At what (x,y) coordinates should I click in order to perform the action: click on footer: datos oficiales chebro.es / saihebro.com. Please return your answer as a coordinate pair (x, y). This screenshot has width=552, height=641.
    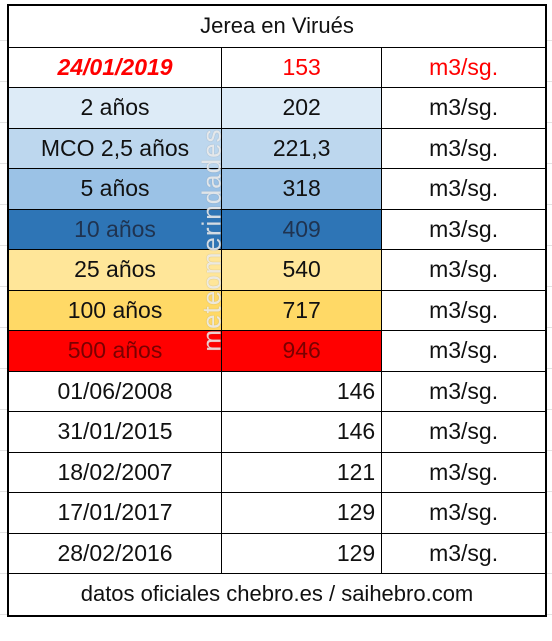
    Looking at the image, I should click on (277, 594).